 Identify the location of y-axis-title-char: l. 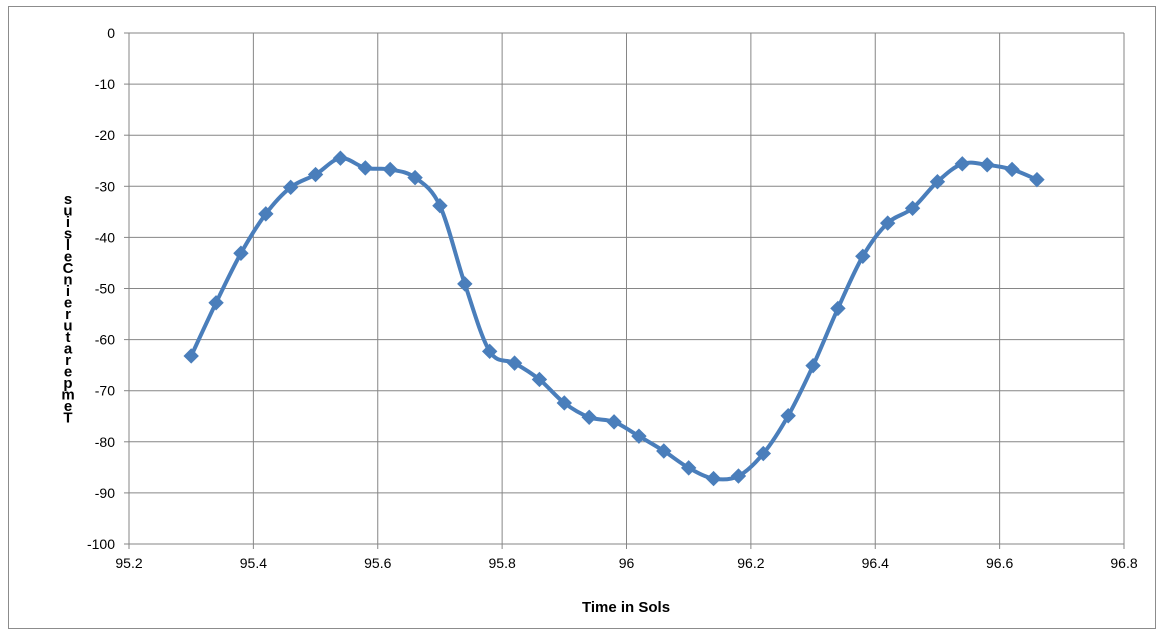
(68, 245).